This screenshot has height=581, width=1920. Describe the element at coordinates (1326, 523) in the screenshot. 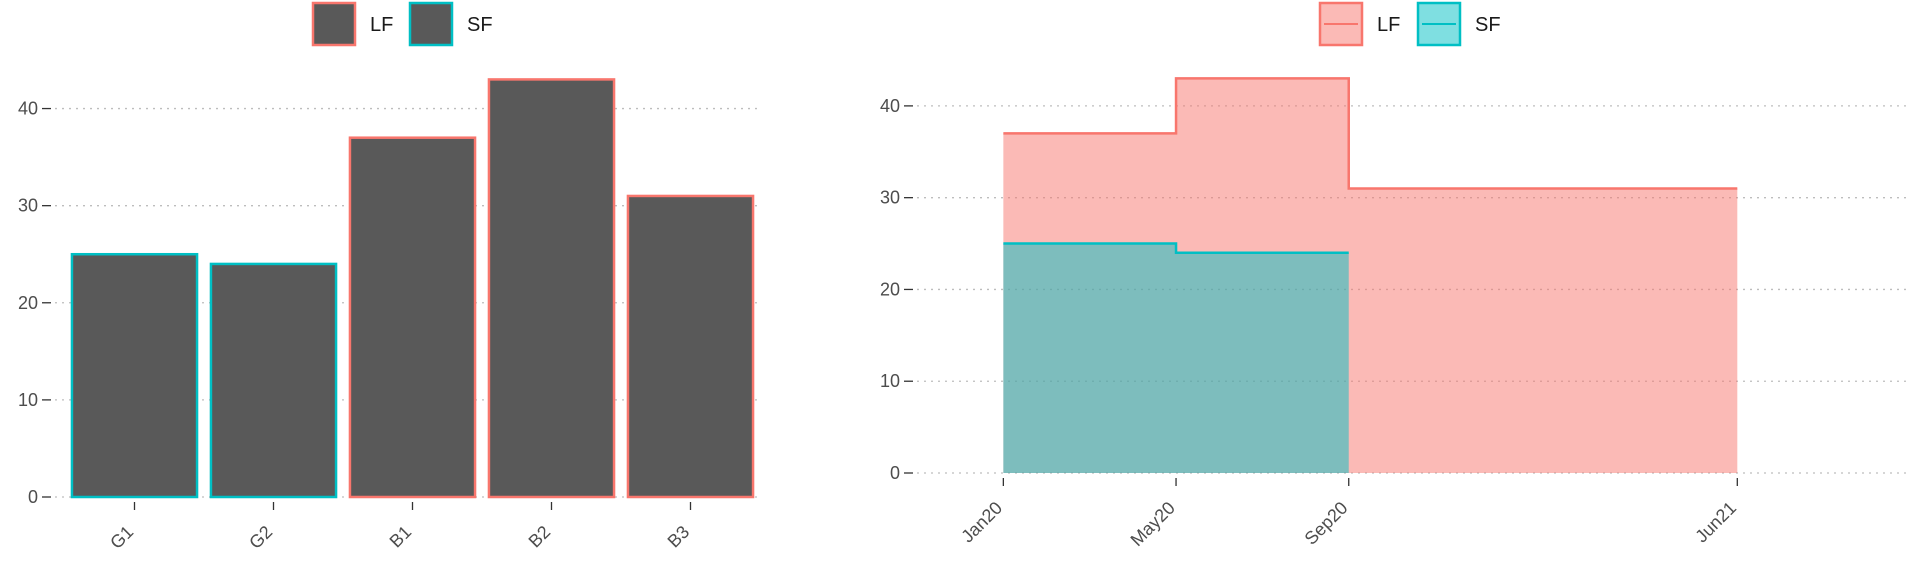

I see `x-tick-label: Sep20` at that location.